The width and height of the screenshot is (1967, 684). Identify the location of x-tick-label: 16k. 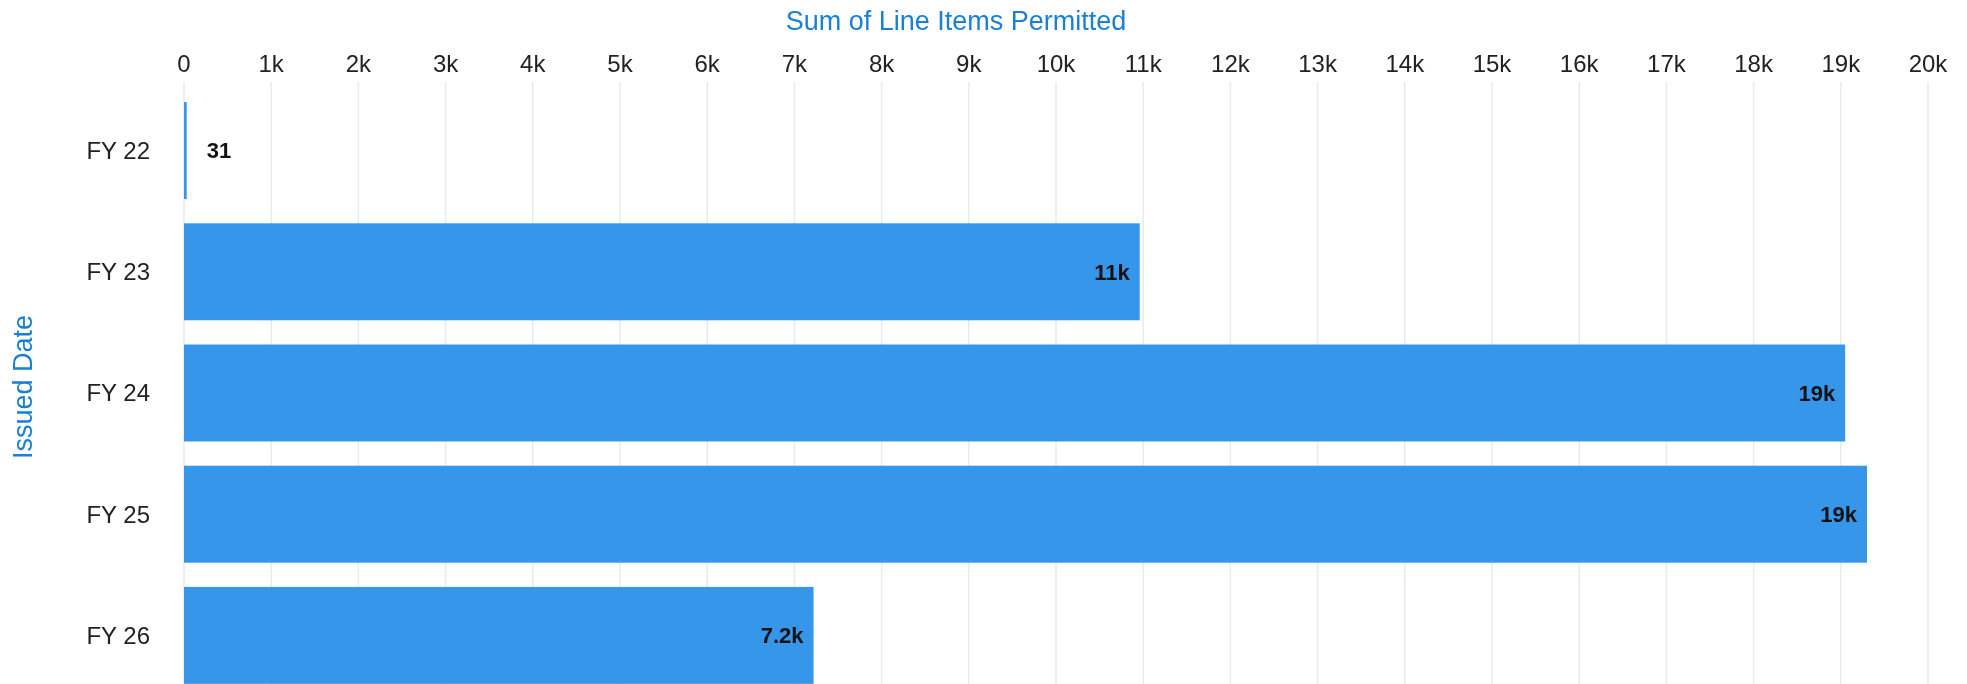
(1579, 63).